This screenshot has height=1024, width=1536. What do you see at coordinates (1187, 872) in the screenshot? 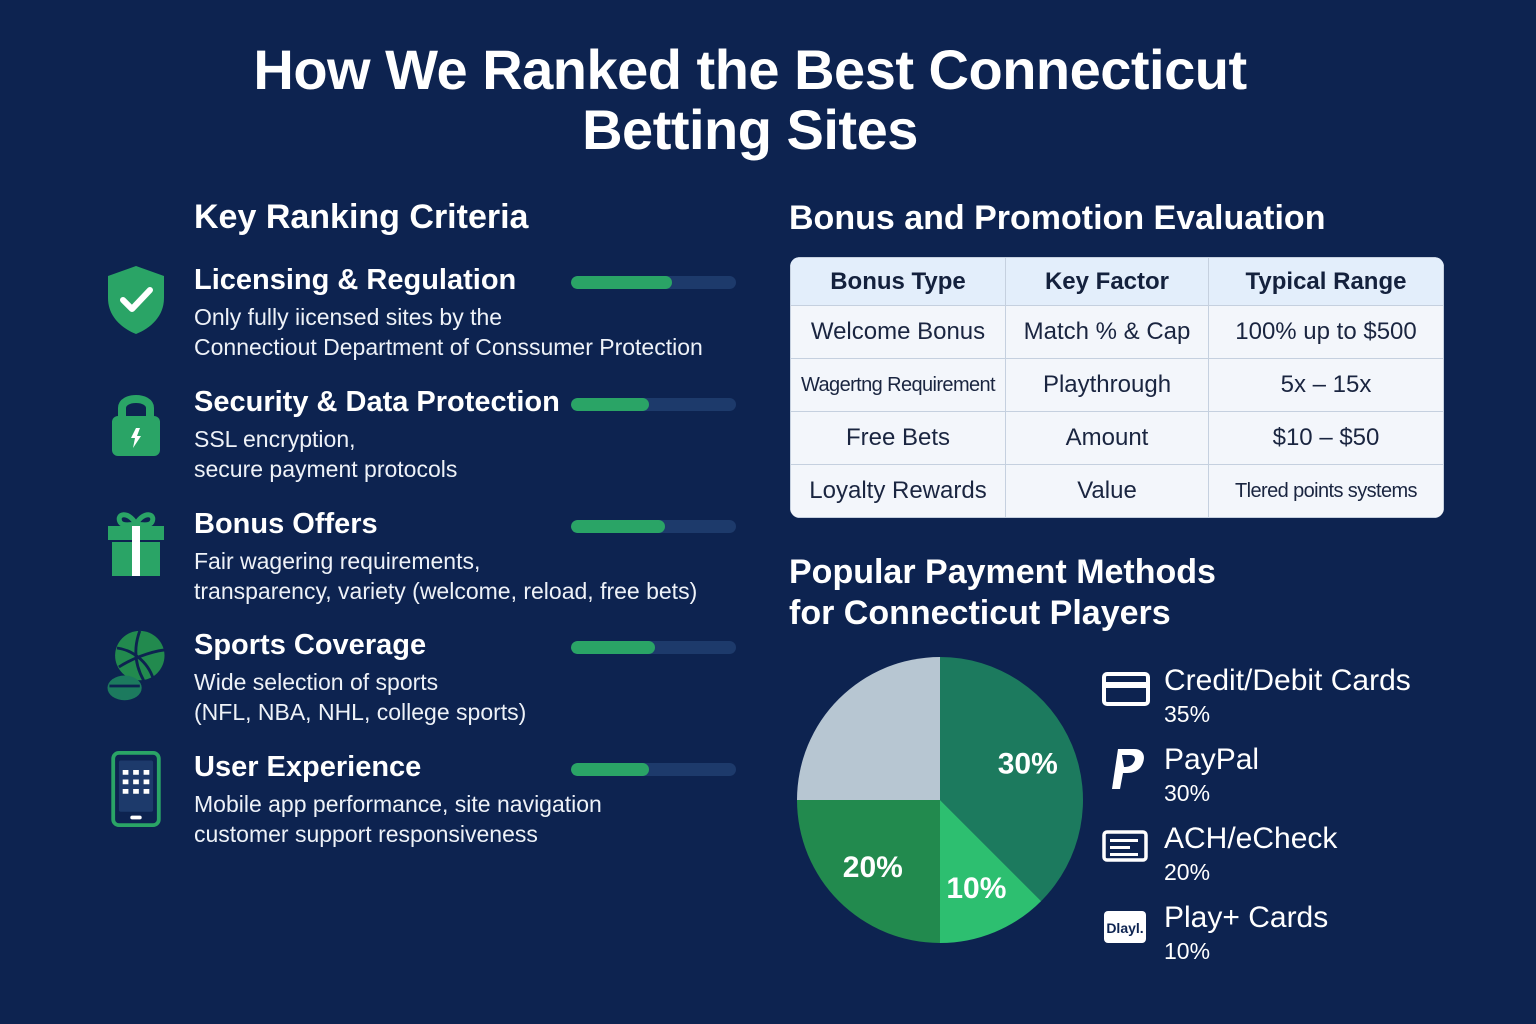
I see `legend-value: 20%` at bounding box center [1187, 872].